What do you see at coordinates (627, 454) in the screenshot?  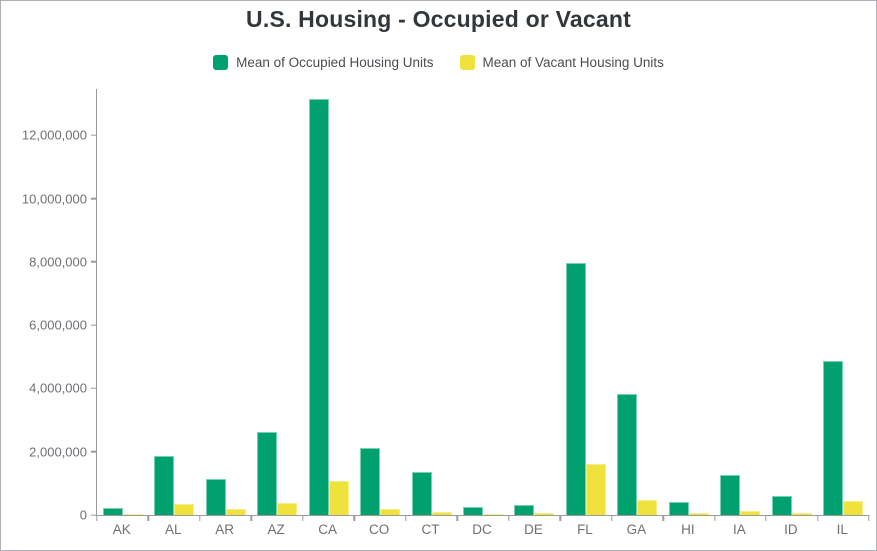 I see `occupied-bar-ga` at bounding box center [627, 454].